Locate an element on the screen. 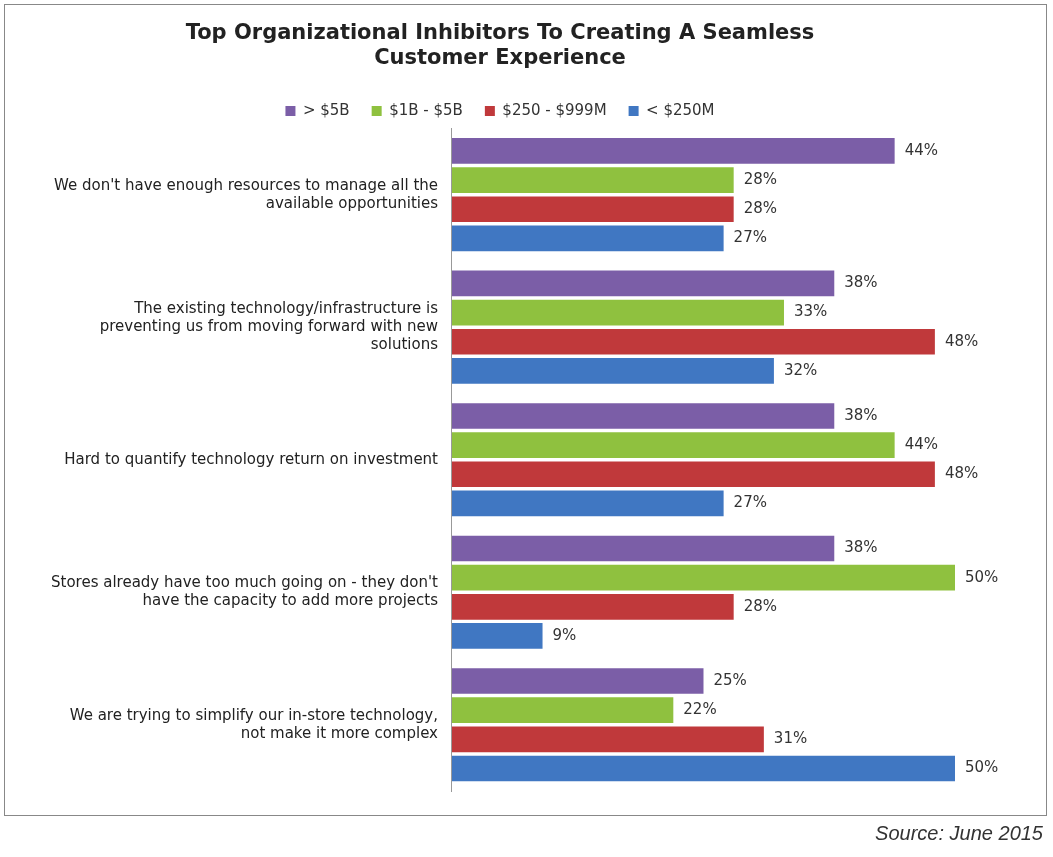 The width and height of the screenshot is (1053, 857). legend-label: $250 - $999M is located at coordinates (554, 109).